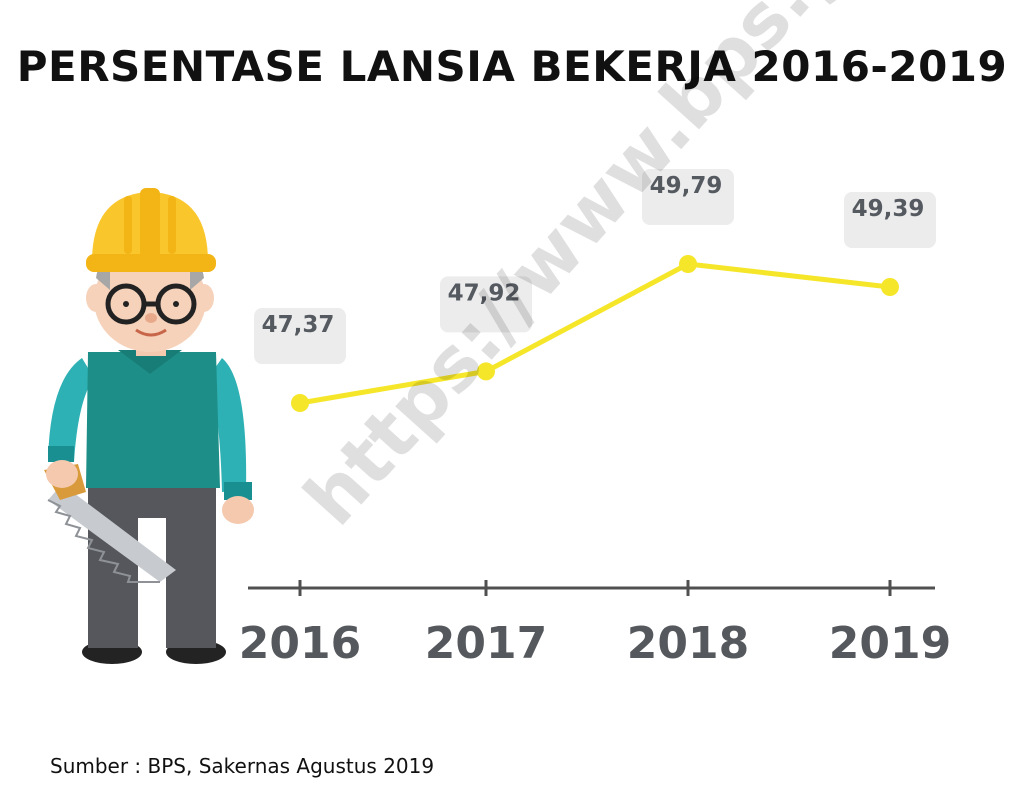 This screenshot has width=1024, height=811. I want to click on x-tick-label-2018: 2018, so click(688, 643).